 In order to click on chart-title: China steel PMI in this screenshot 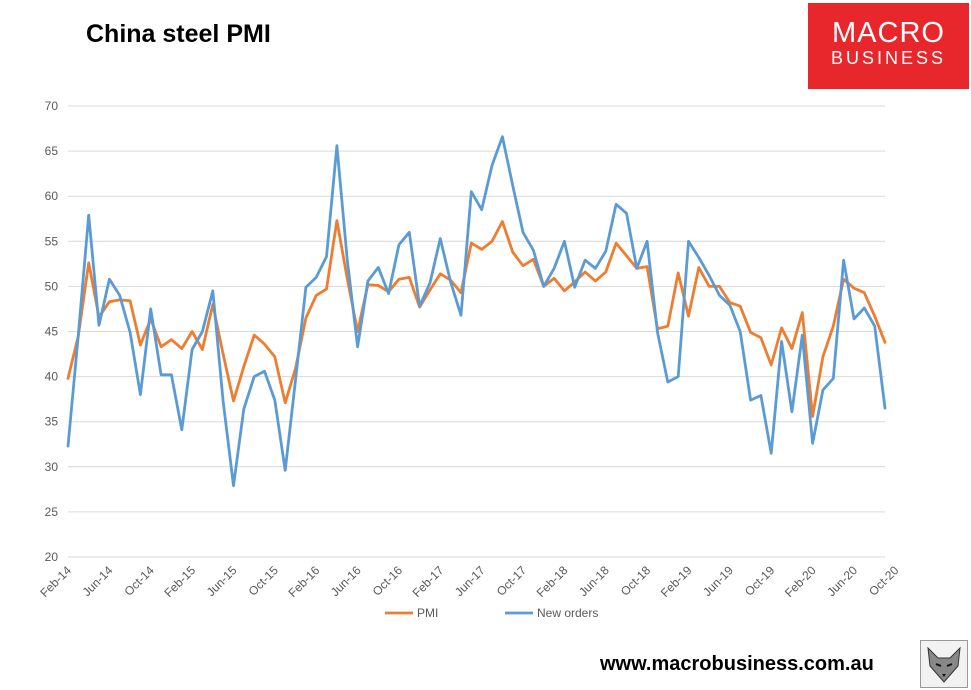, I will do `click(178, 34)`.